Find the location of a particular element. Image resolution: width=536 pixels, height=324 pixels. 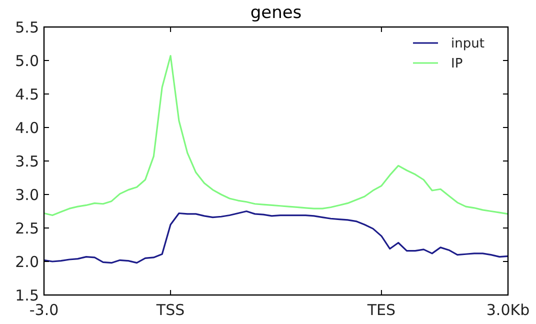

x-tick-label: TSS is located at coordinates (170, 310).